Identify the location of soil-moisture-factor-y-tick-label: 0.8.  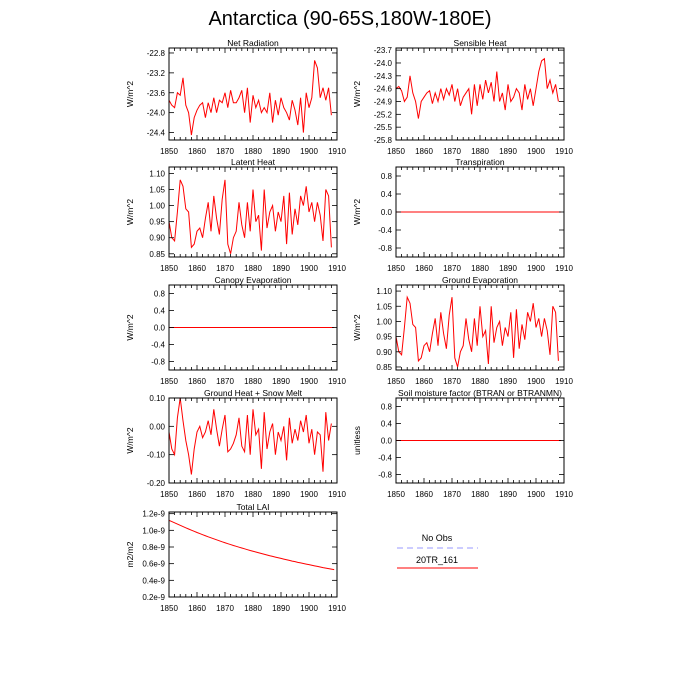
(387, 407).